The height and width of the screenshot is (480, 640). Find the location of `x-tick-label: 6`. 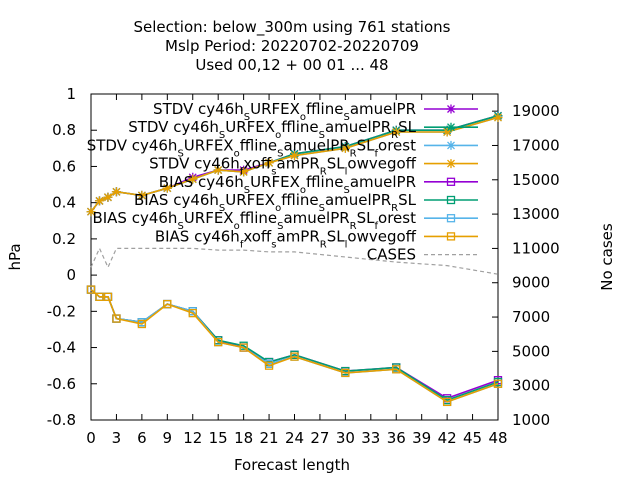

x-tick-label: 6 is located at coordinates (142, 438).